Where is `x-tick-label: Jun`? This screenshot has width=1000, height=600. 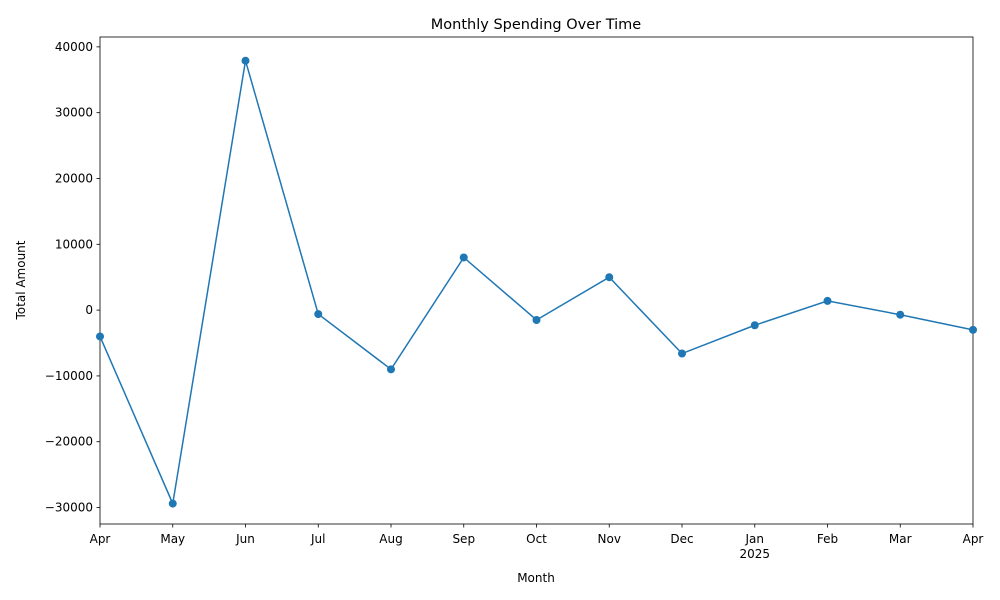
x-tick-label: Jun is located at coordinates (245, 539).